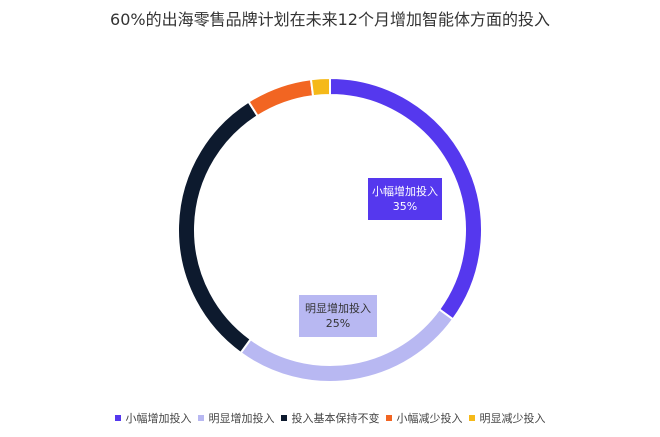  I want to click on legend-item: 明显增加投入, so click(236, 418).